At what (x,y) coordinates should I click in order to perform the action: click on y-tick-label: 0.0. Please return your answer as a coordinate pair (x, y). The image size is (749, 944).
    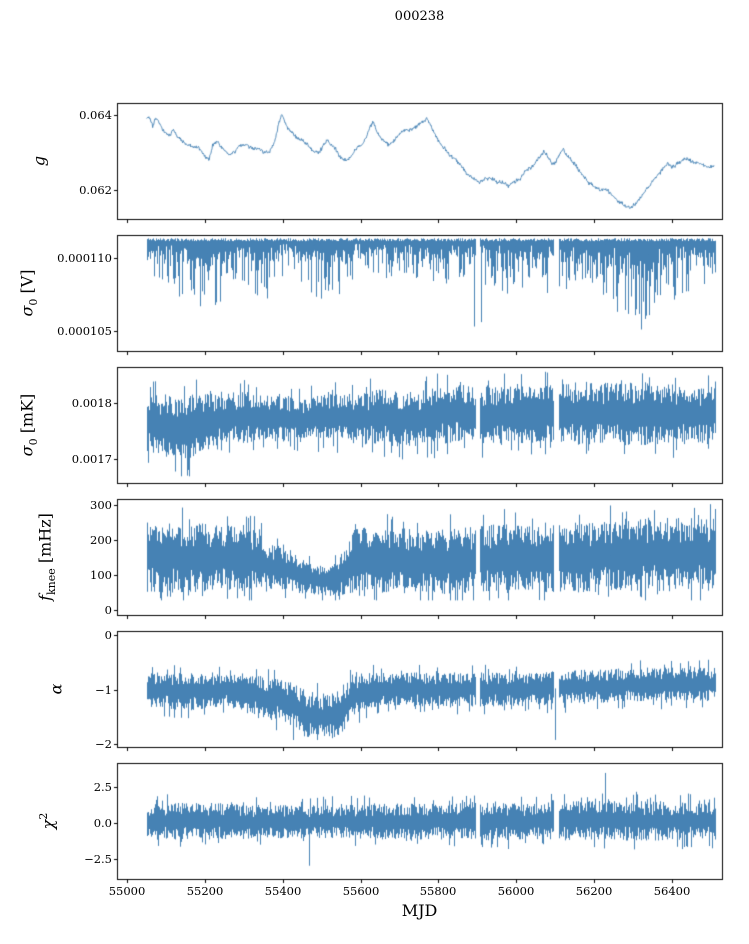
    Looking at the image, I should click on (102, 823).